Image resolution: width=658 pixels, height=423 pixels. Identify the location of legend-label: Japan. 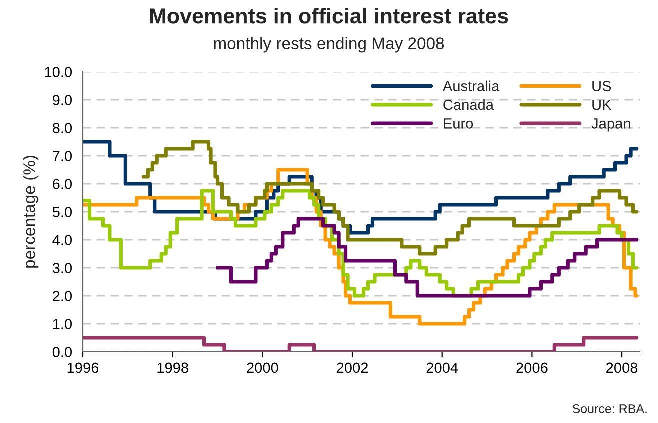
(611, 125).